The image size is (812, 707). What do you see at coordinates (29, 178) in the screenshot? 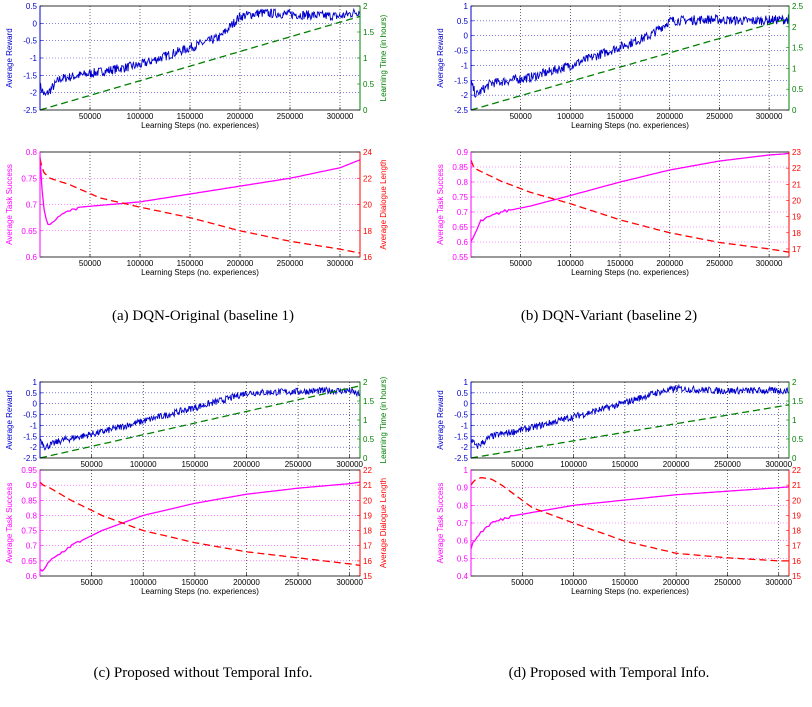
I see `y-tick-label-left: 0.75` at bounding box center [29, 178].